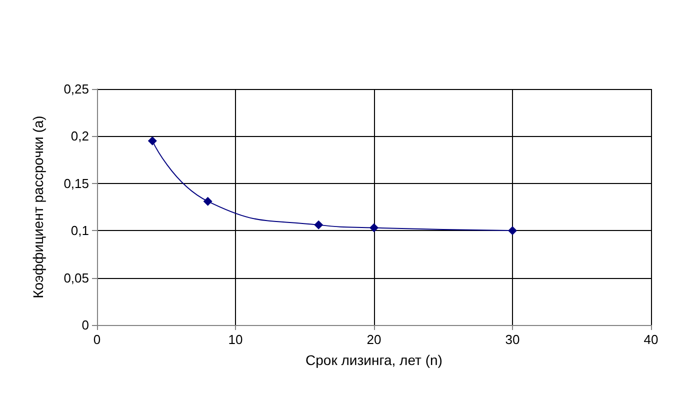 This screenshot has width=681, height=410. Describe the element at coordinates (38, 207) in the screenshot. I see `y-axis-title: Коэффициент рассрочки (a)` at that location.